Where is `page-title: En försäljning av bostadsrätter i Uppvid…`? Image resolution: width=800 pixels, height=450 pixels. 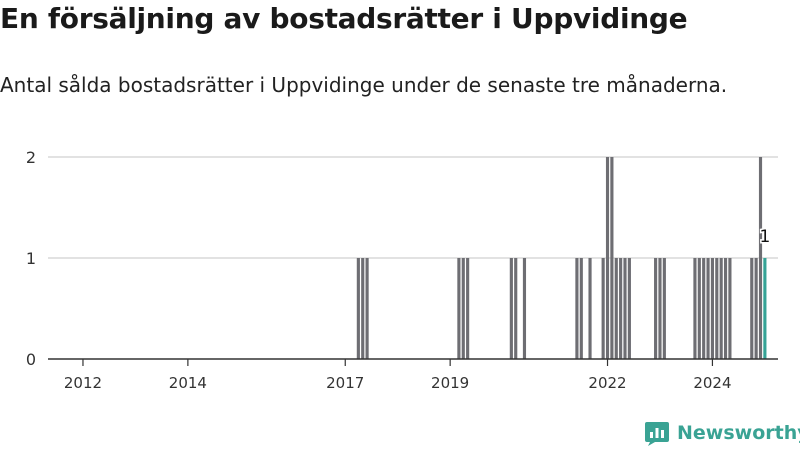
page-title: En försäljning av bostadsrätter i Uppvid… is located at coordinates (344, 18).